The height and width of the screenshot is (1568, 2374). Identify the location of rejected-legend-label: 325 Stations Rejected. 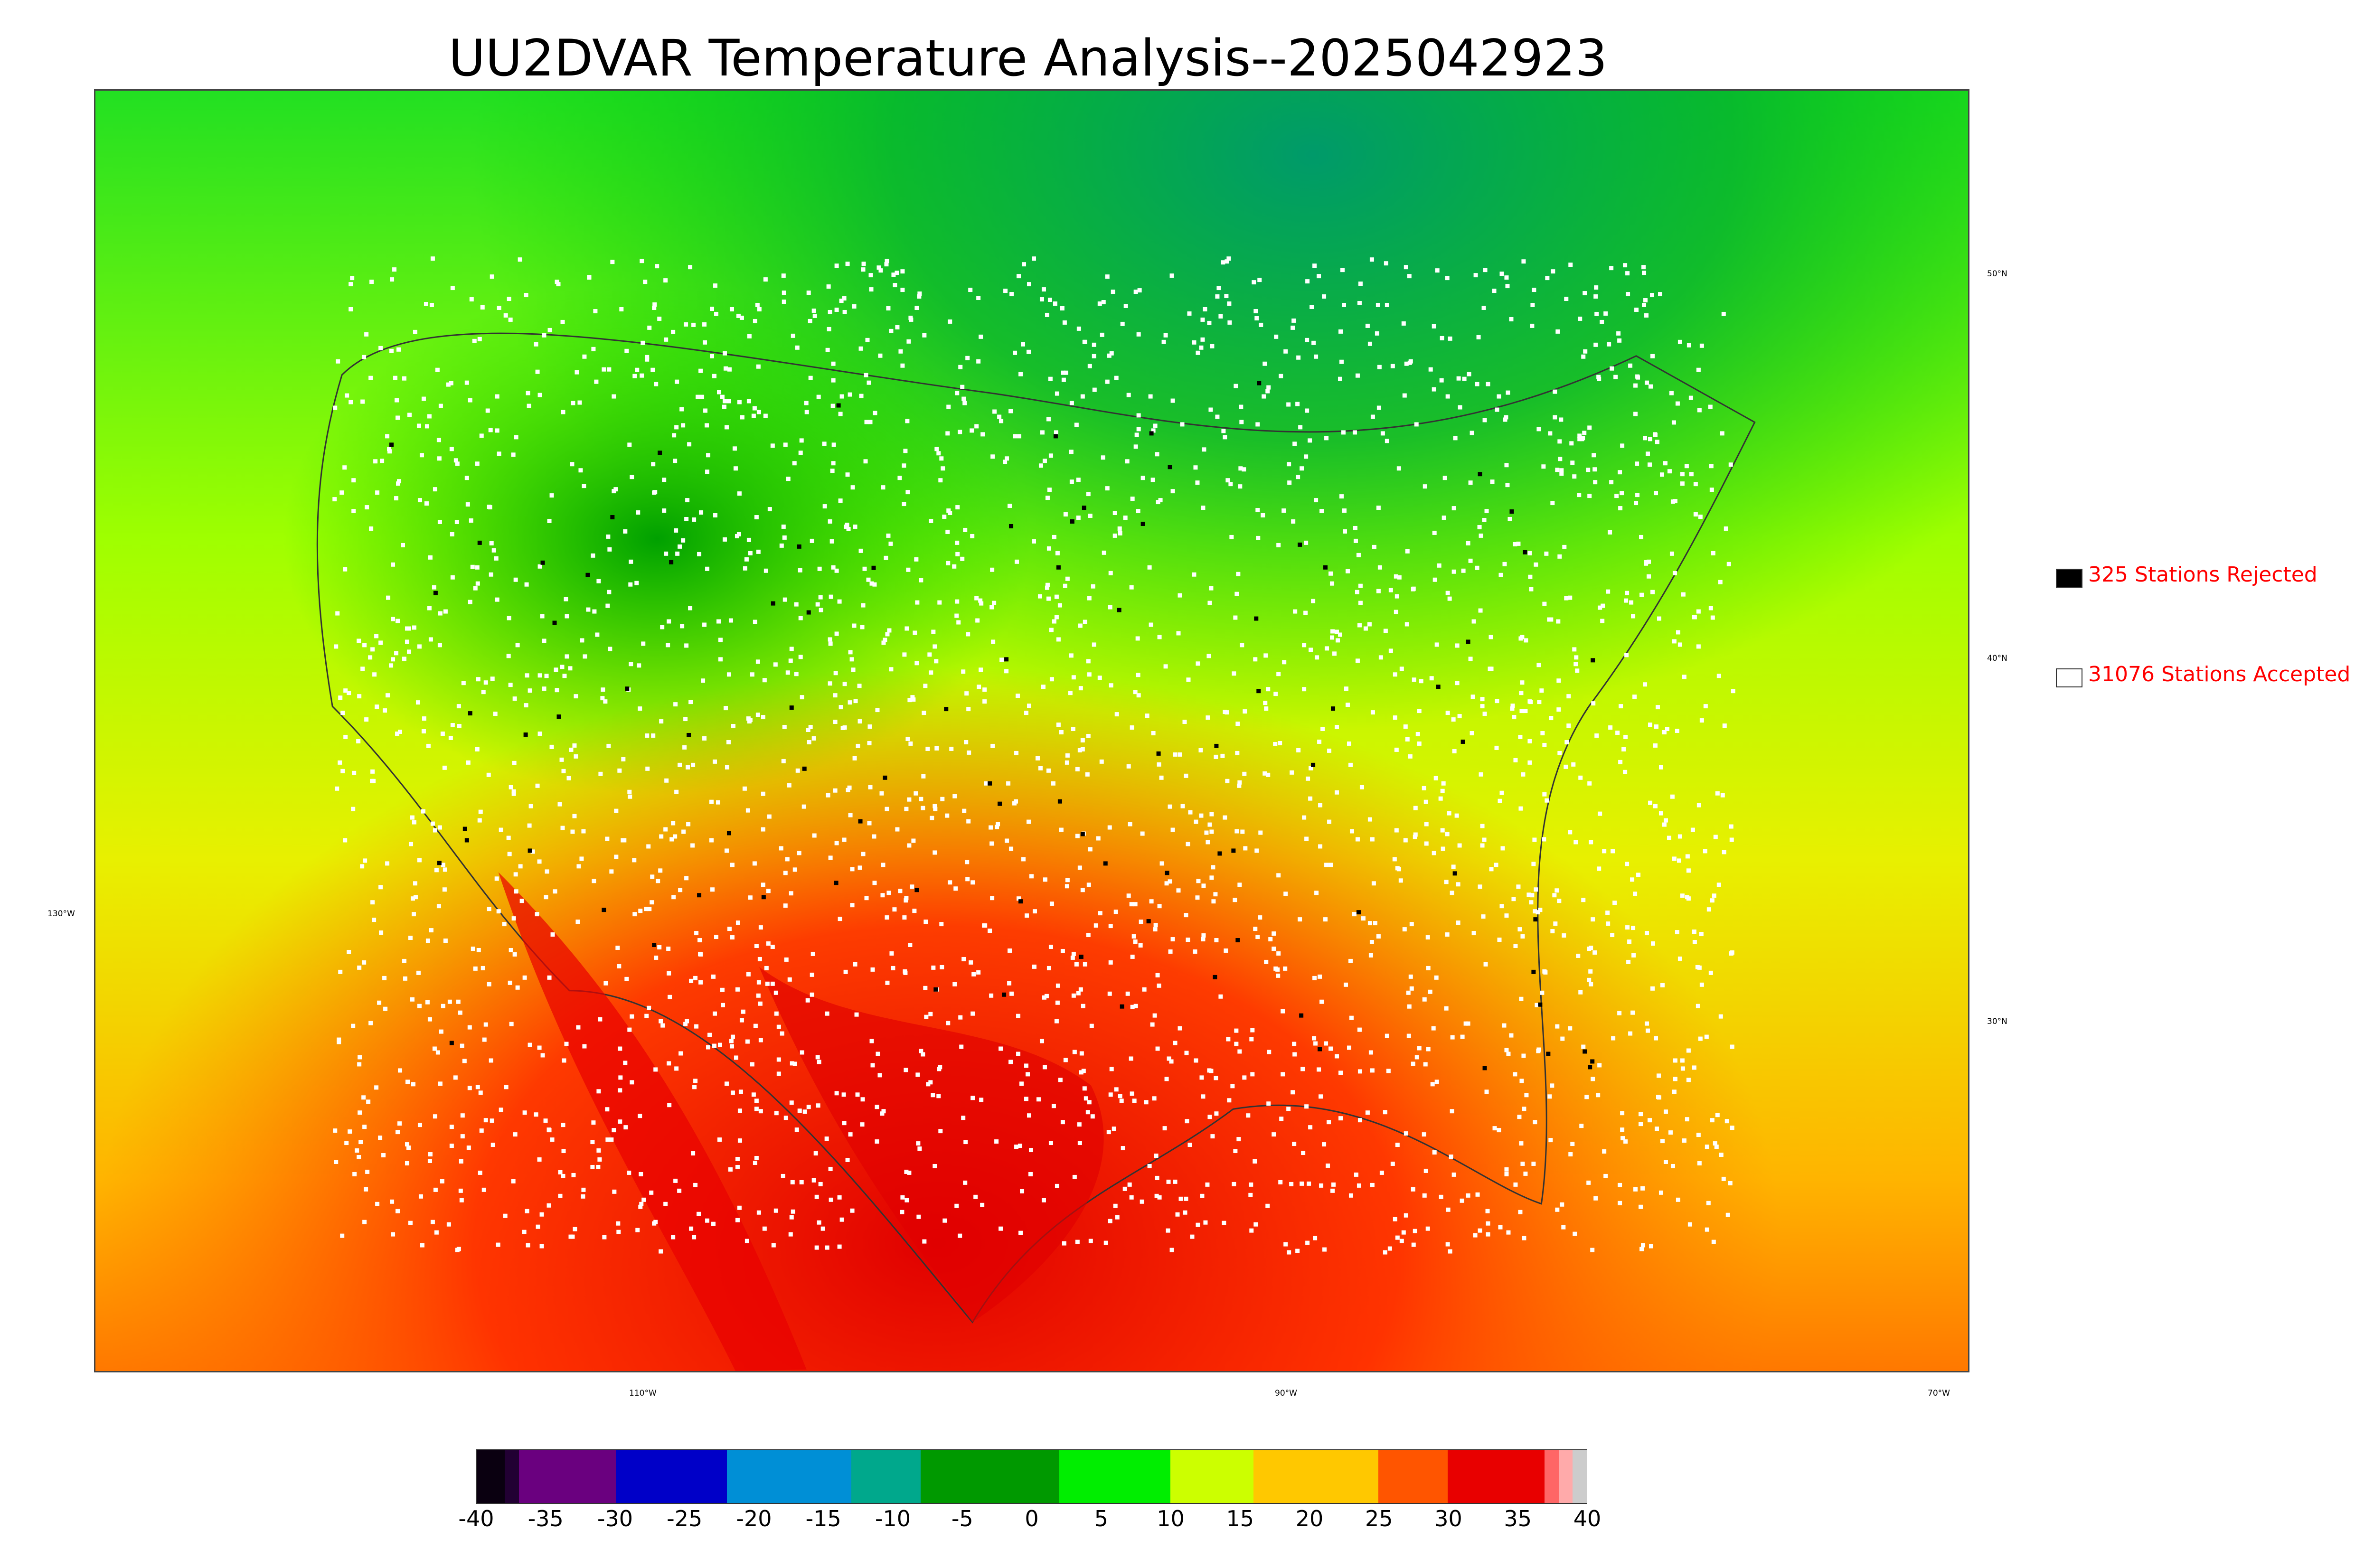
(2202, 575).